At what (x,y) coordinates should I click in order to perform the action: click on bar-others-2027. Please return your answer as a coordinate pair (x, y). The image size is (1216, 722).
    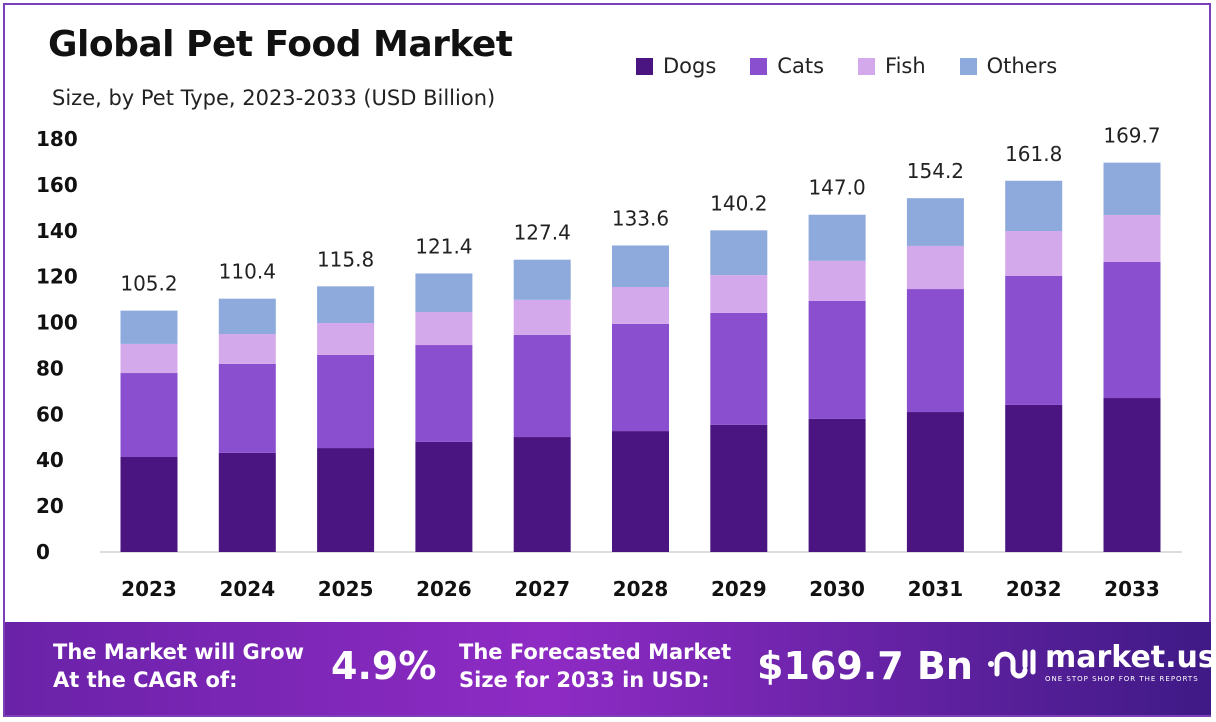
    Looking at the image, I should click on (542, 279).